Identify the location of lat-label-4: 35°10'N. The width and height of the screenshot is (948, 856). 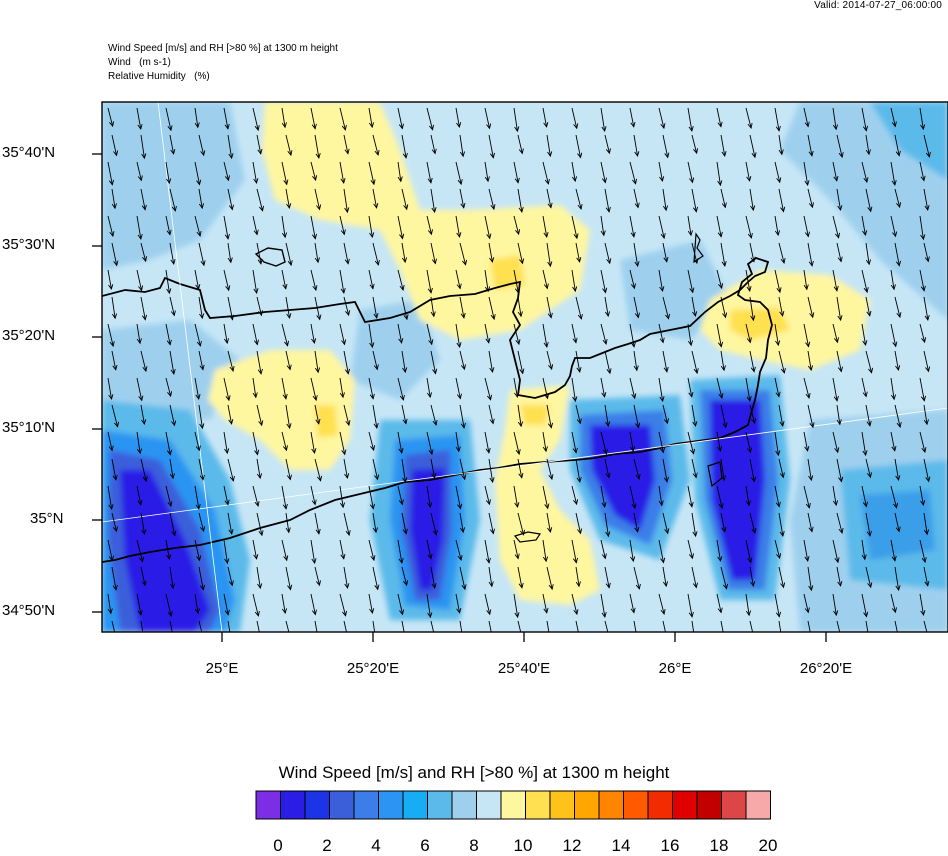
(29, 427).